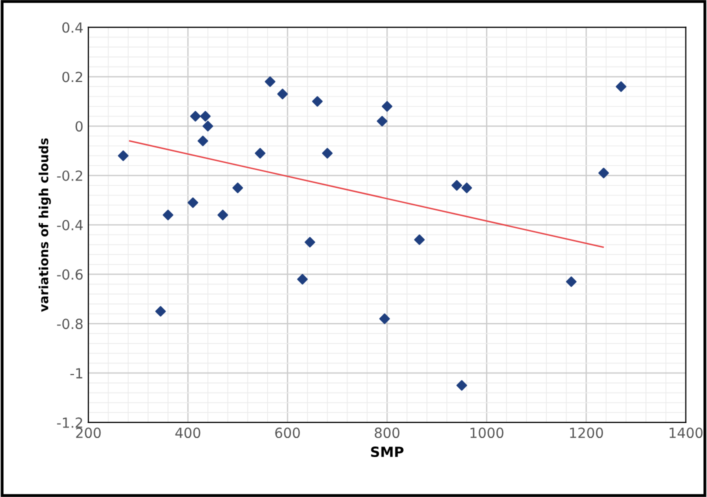 Image resolution: width=707 pixels, height=497 pixels. What do you see at coordinates (387, 433) in the screenshot?
I see `x-tick-label: 800` at bounding box center [387, 433].